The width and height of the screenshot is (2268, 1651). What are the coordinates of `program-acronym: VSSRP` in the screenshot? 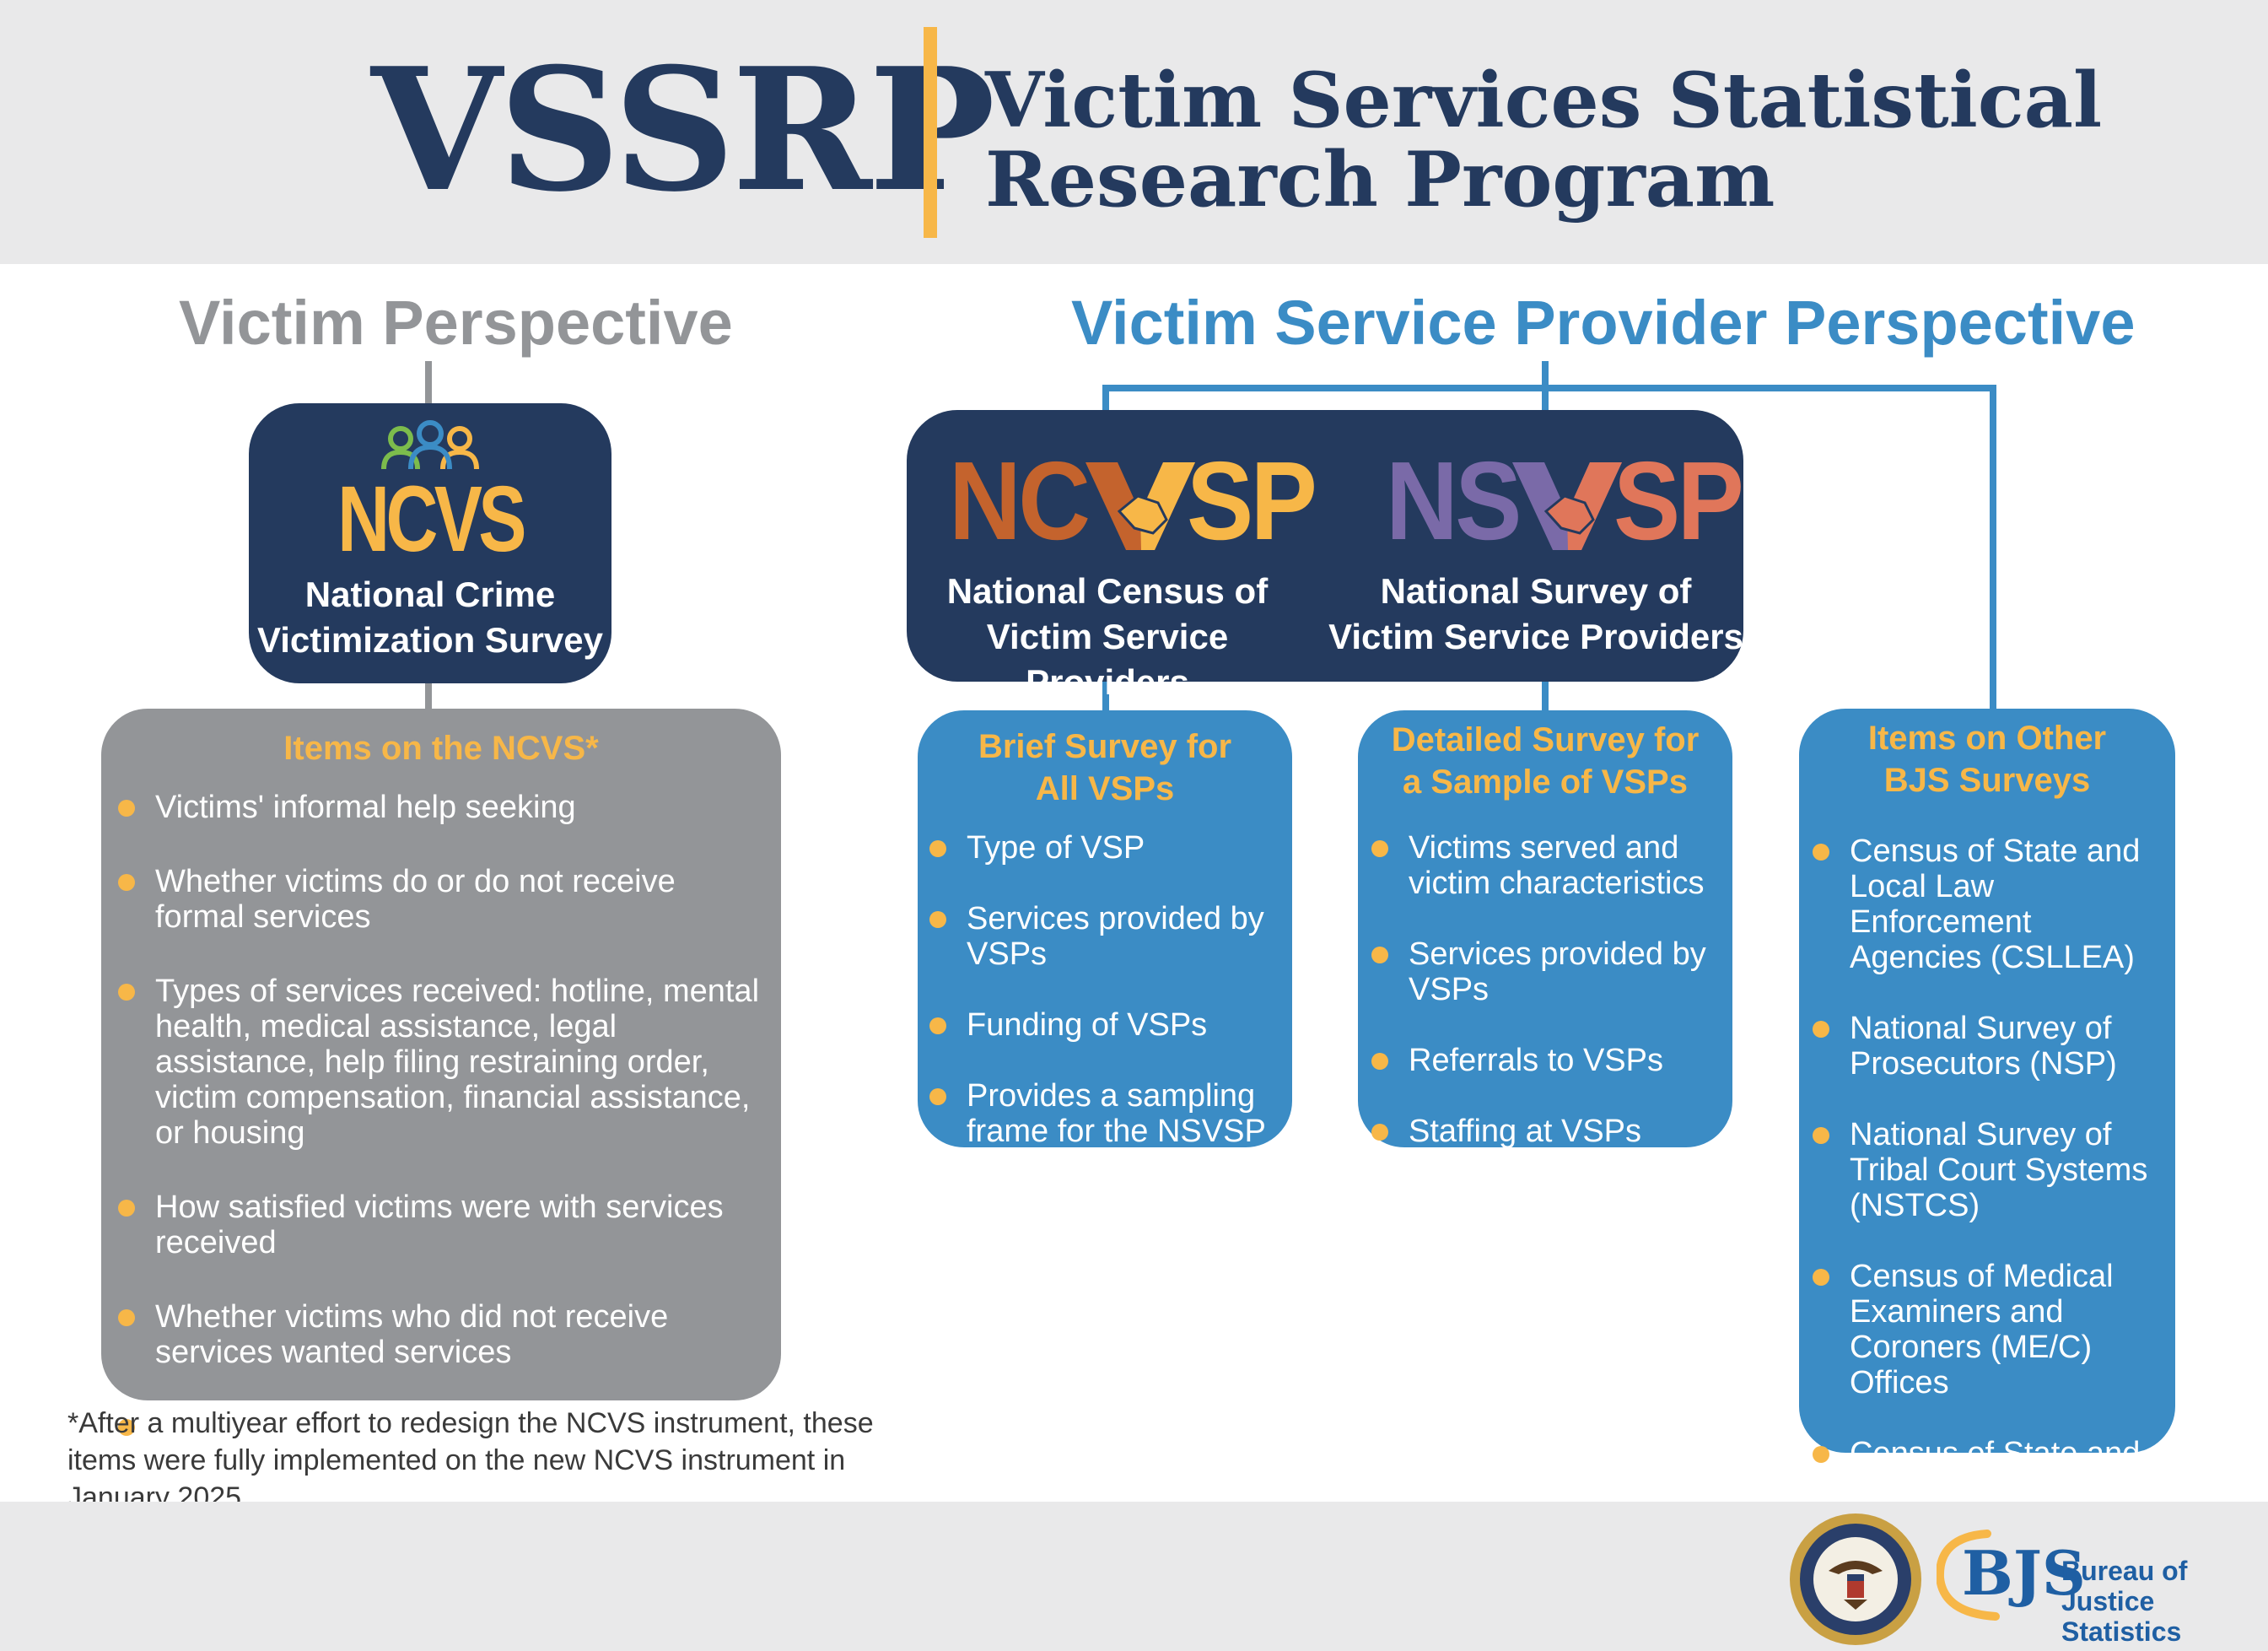 It's located at (683, 130).